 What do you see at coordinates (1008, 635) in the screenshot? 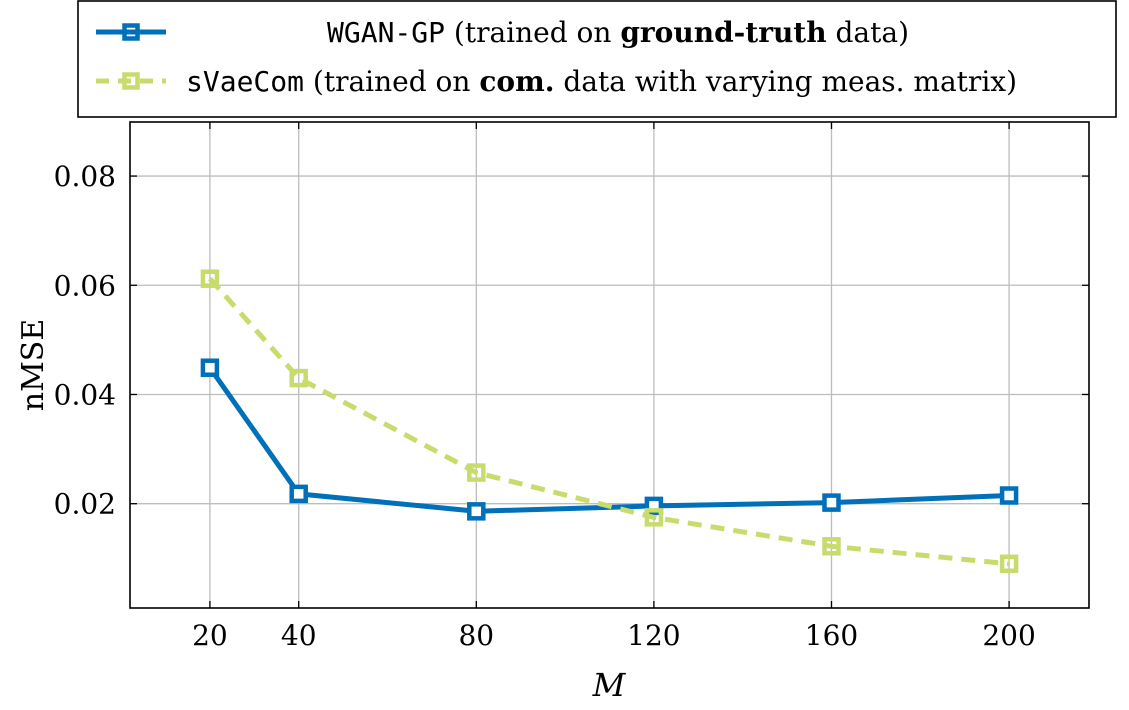
I see `x-tick-label: 200` at bounding box center [1008, 635].